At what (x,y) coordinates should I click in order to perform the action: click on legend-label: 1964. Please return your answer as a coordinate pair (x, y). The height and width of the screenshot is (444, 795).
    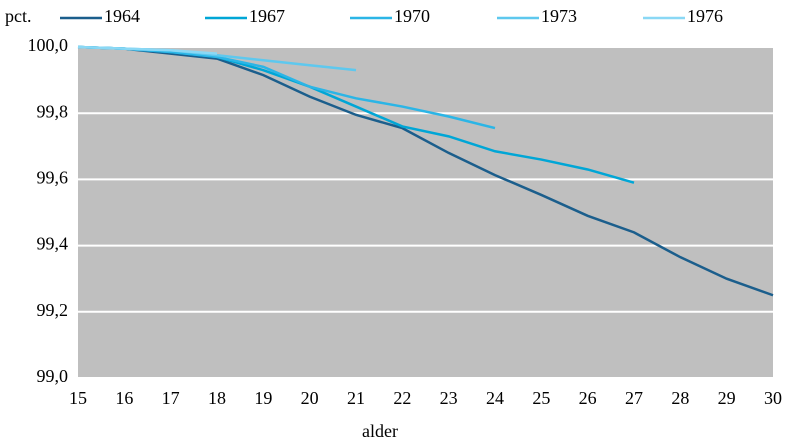
    Looking at the image, I should click on (122, 16).